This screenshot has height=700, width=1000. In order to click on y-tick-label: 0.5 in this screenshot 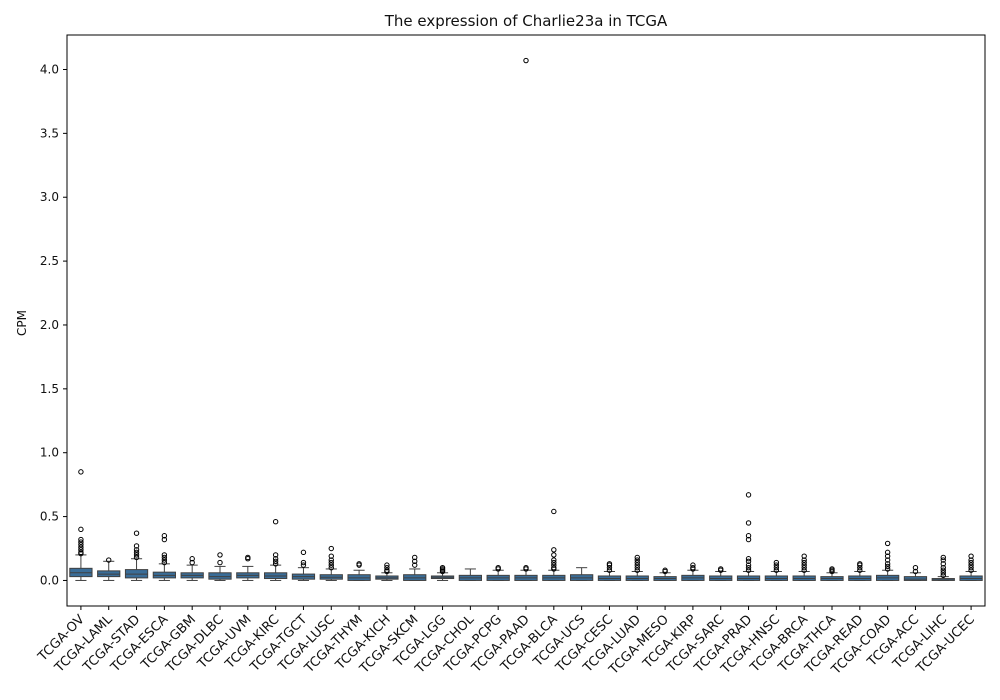, I will do `click(49, 517)`.